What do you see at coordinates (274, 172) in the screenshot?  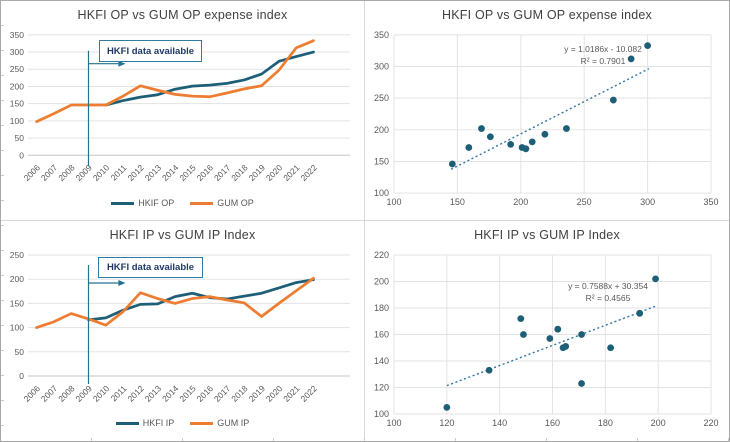 I see `x-axis-year-label: 2020` at bounding box center [274, 172].